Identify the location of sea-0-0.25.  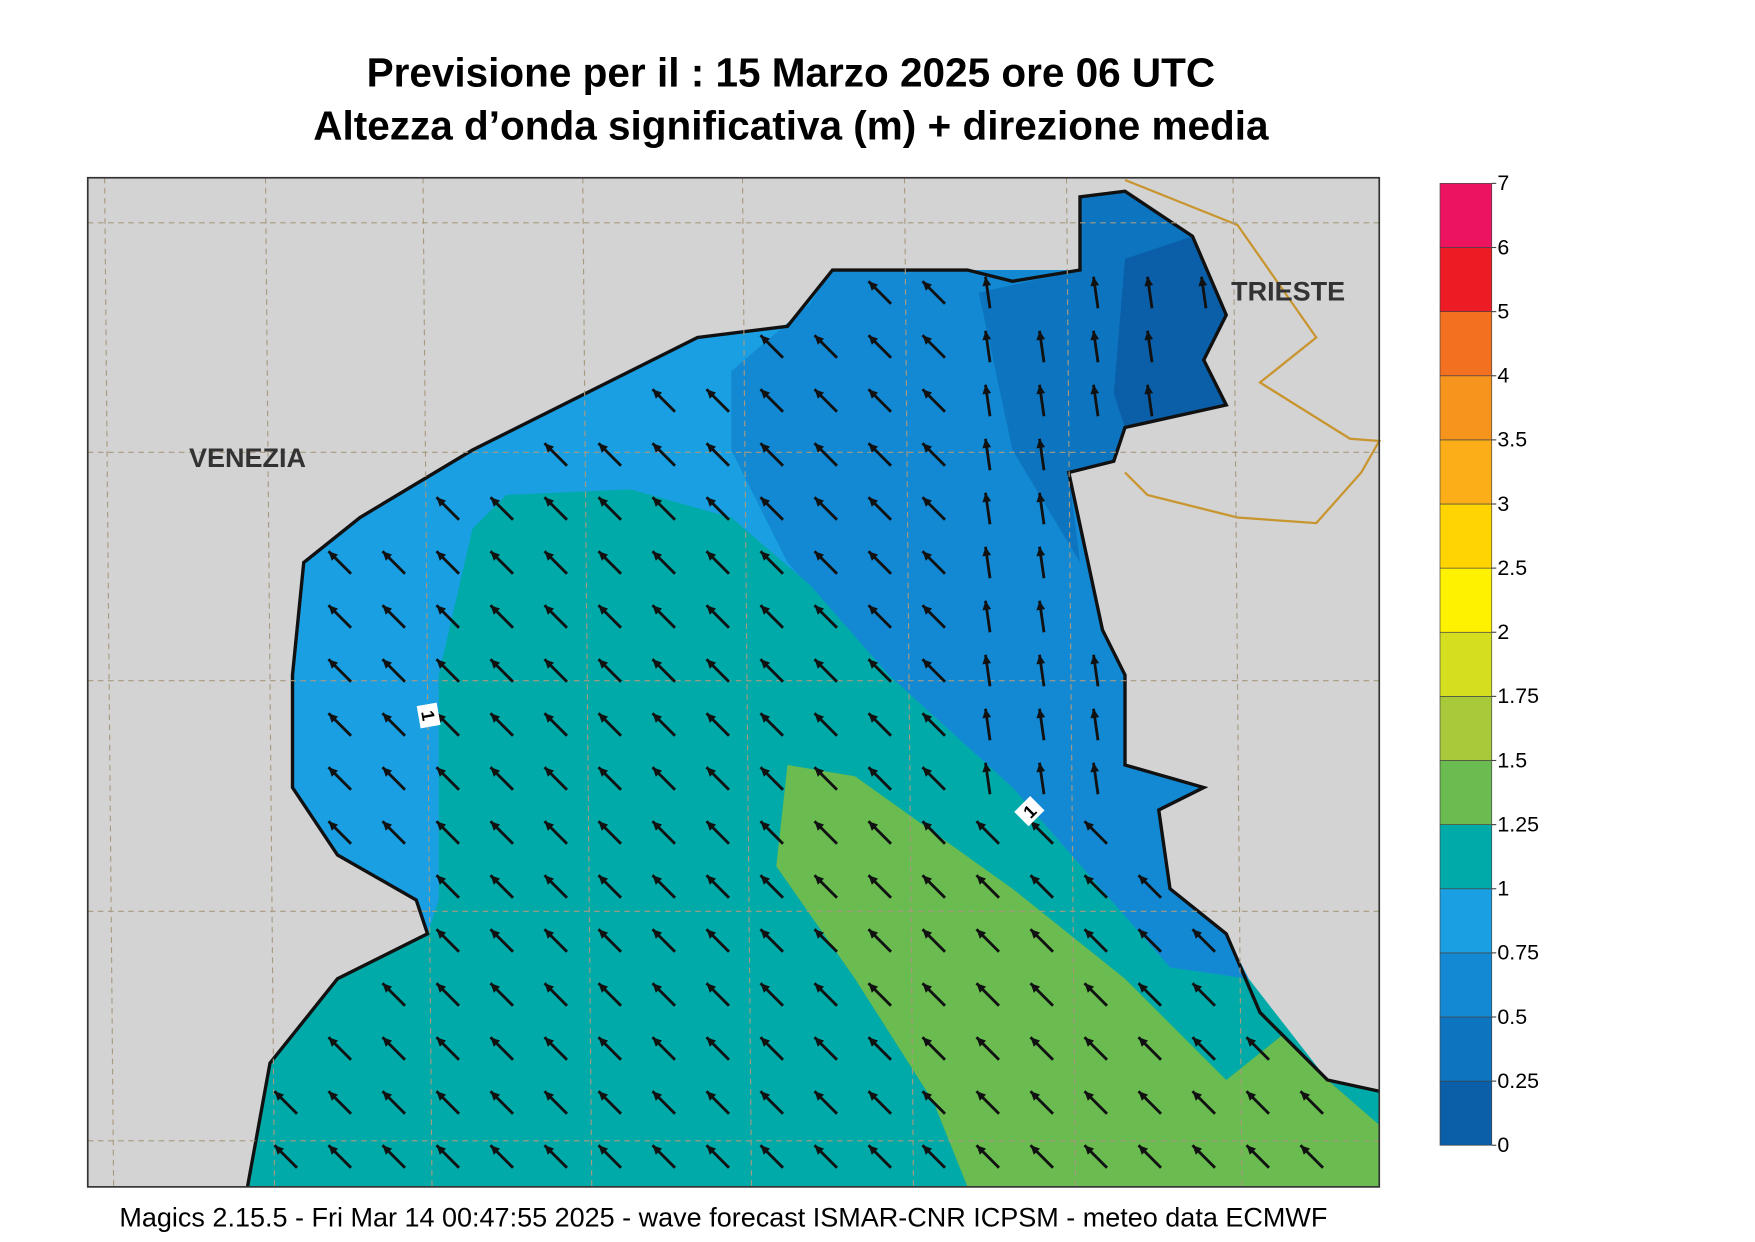
(1170, 332).